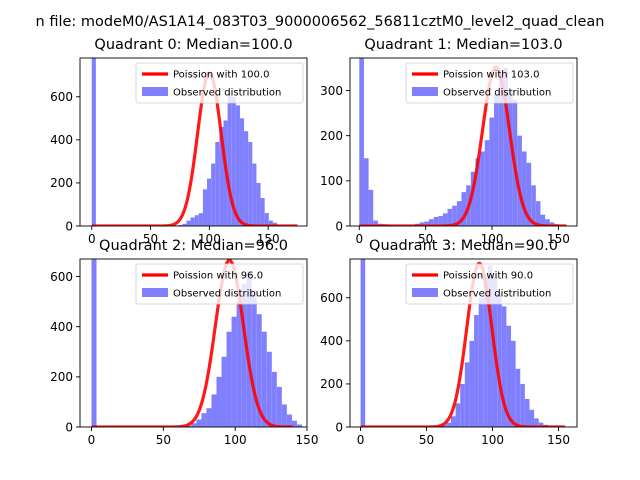 This screenshot has width=640, height=480. I want to click on subplot-title: Quadrant 3: Median=90.0, so click(463, 246).